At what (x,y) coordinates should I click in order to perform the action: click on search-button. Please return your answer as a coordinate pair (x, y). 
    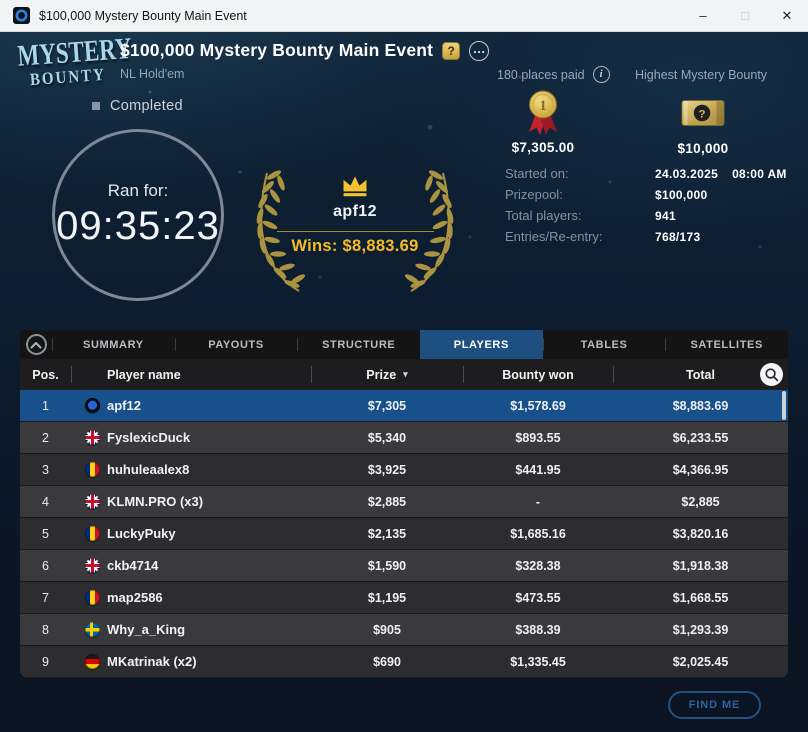
    Looking at the image, I should click on (771, 374).